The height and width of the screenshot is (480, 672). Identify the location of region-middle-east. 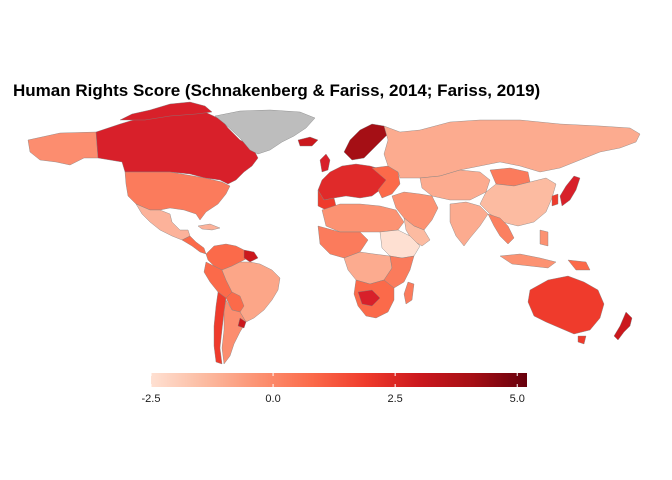
(415, 211).